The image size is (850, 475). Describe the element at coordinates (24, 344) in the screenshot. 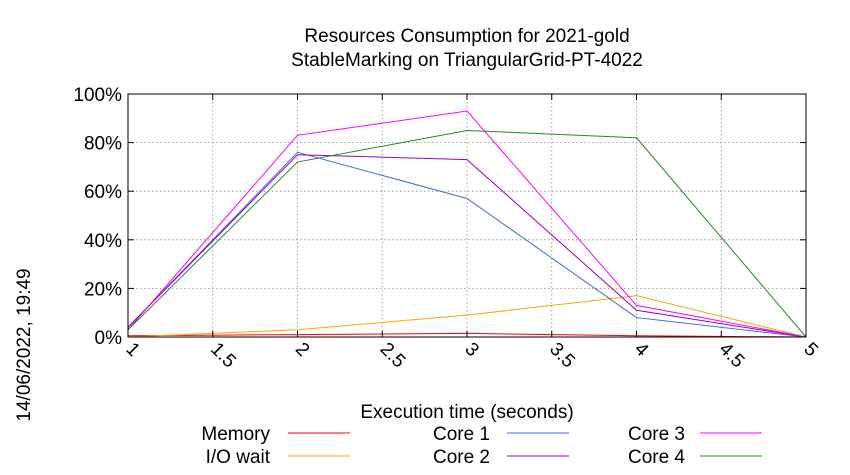

I see `timestamp-label: 14/06/2022, 19:49` at that location.